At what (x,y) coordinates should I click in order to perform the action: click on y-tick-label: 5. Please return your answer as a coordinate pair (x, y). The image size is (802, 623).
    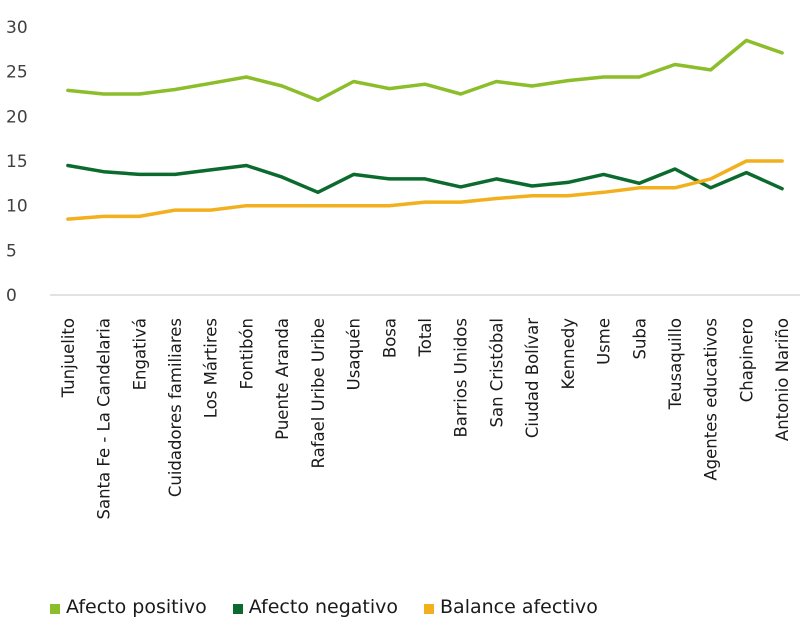
    Looking at the image, I should click on (11, 251).